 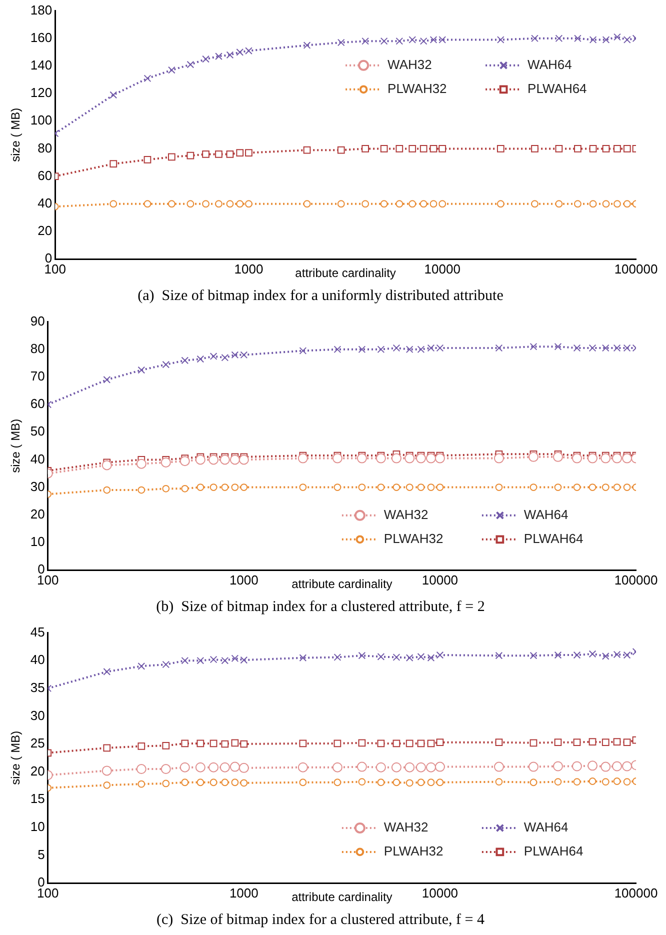 What do you see at coordinates (37, 798) in the screenshot?
I see `y-tick-label: 15` at bounding box center [37, 798].